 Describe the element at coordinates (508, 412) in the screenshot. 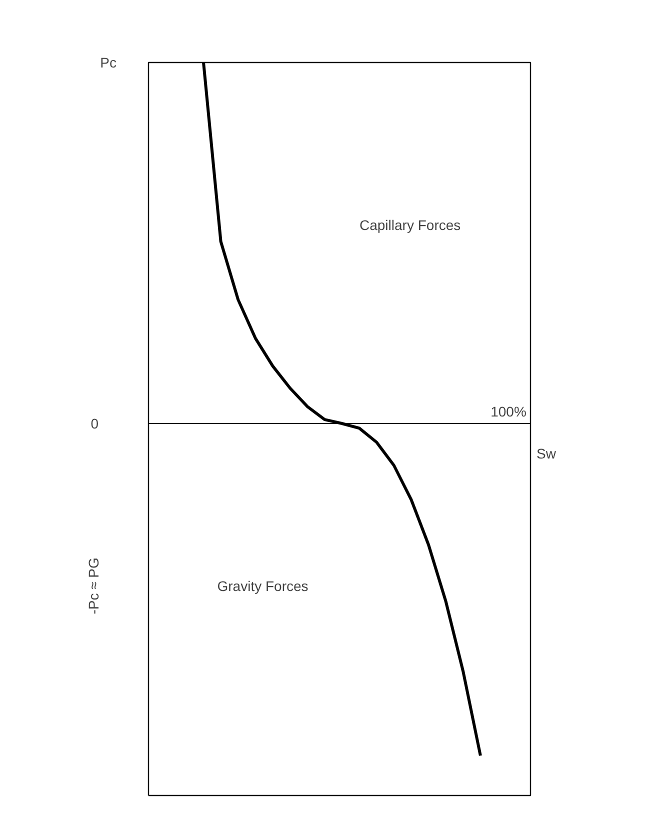

I see `text: 100%` at that location.